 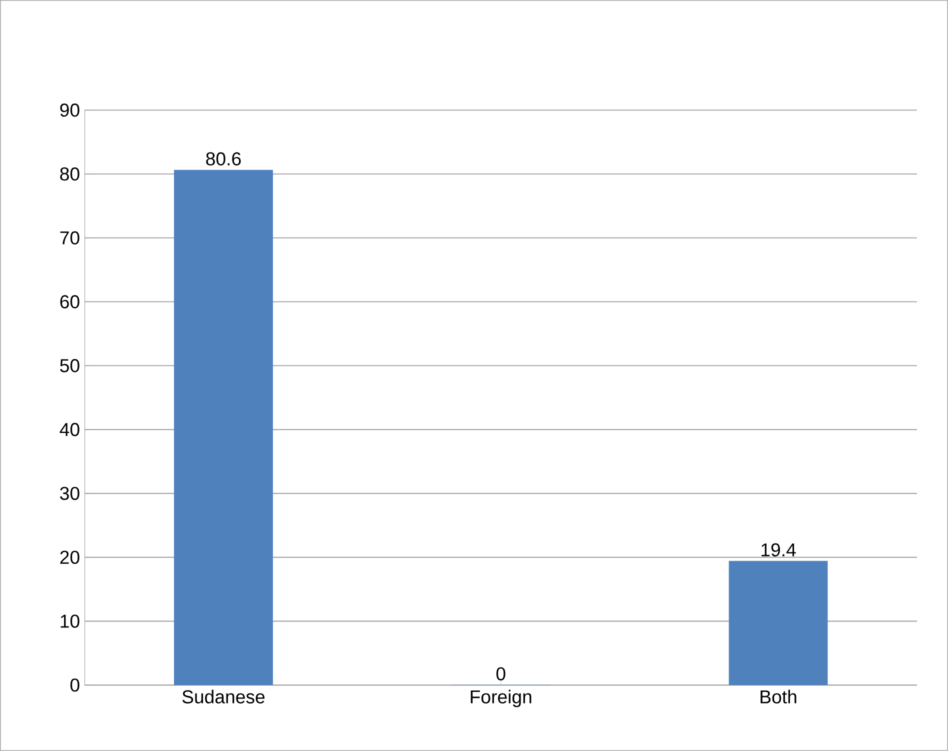 I want to click on data-label: 80.6, so click(x=223, y=159).